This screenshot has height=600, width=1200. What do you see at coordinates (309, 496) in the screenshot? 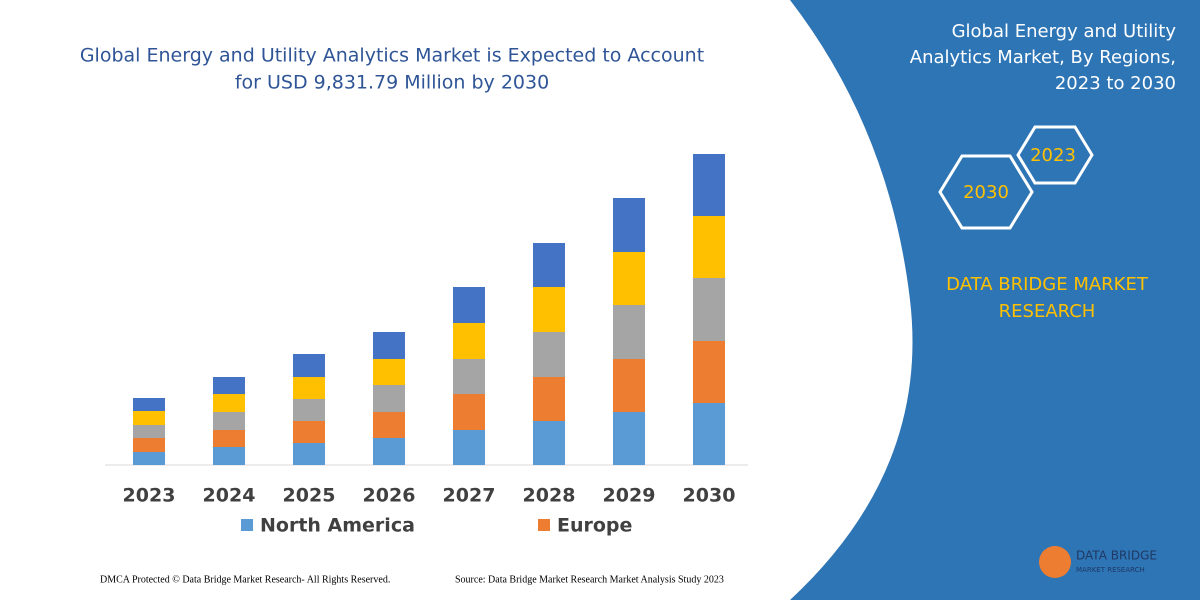
I see `x-tick-label: 2025` at bounding box center [309, 496].